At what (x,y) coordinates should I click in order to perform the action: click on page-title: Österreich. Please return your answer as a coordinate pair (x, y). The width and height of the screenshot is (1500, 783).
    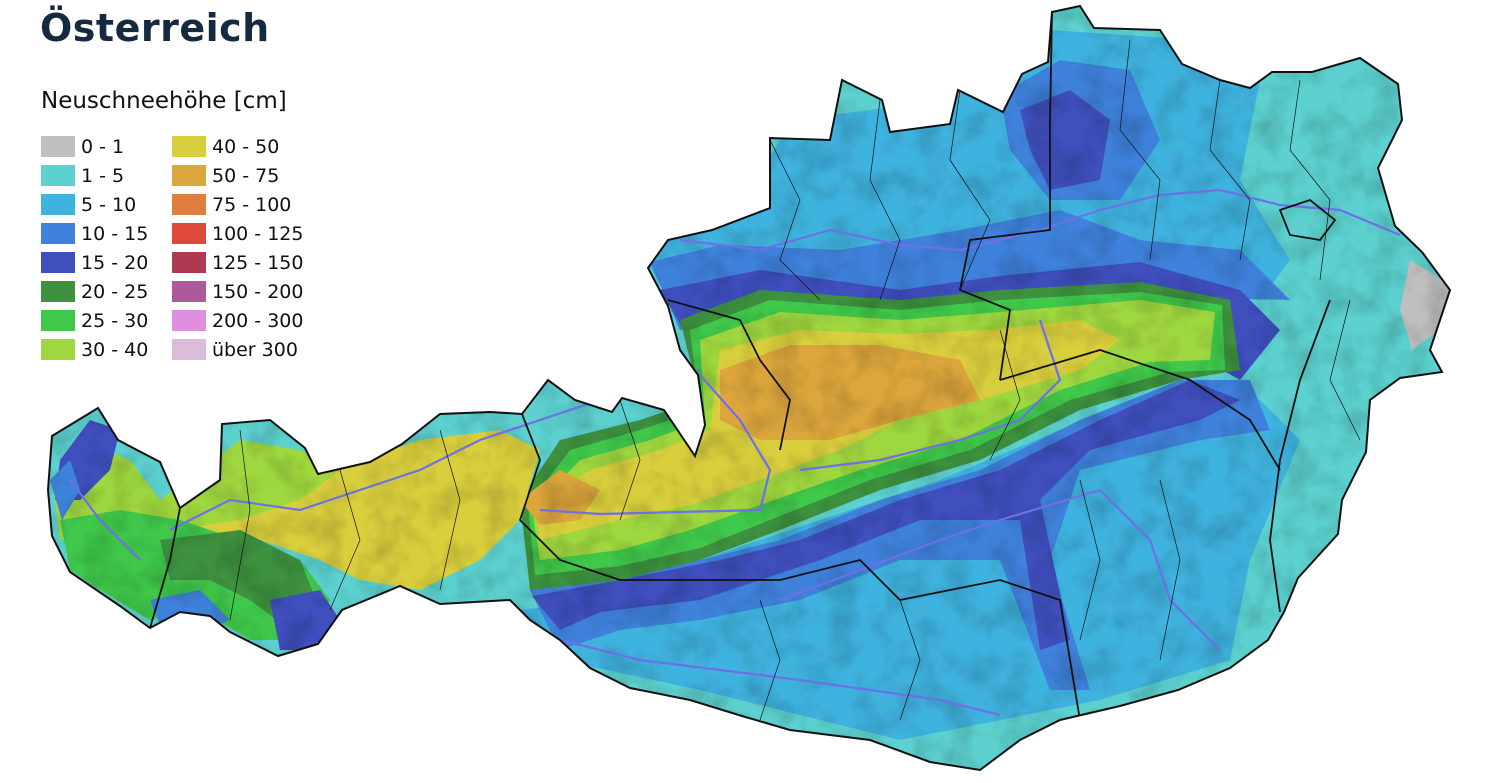
    Looking at the image, I should click on (155, 28).